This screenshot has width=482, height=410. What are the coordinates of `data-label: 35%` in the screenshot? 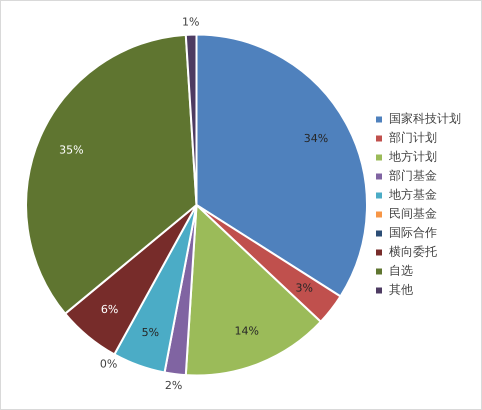 It's located at (71, 150).